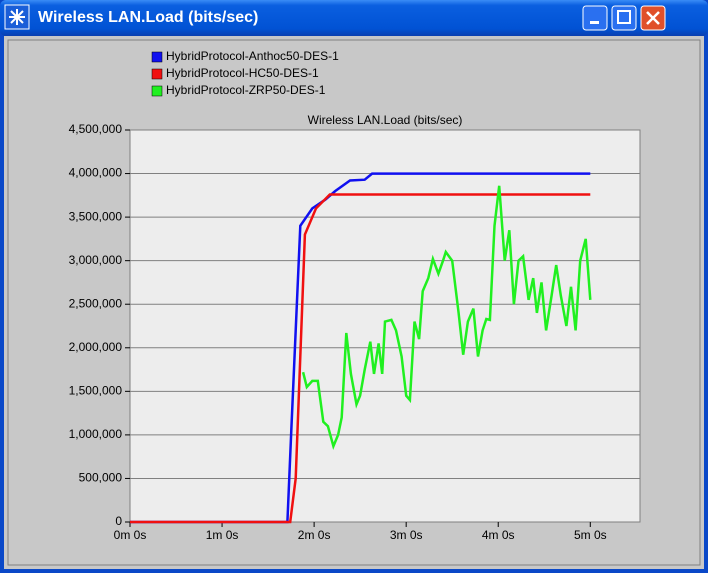 The height and width of the screenshot is (573, 708). I want to click on legend-label: HybridProtocol-HC50-DES-1, so click(242, 73).